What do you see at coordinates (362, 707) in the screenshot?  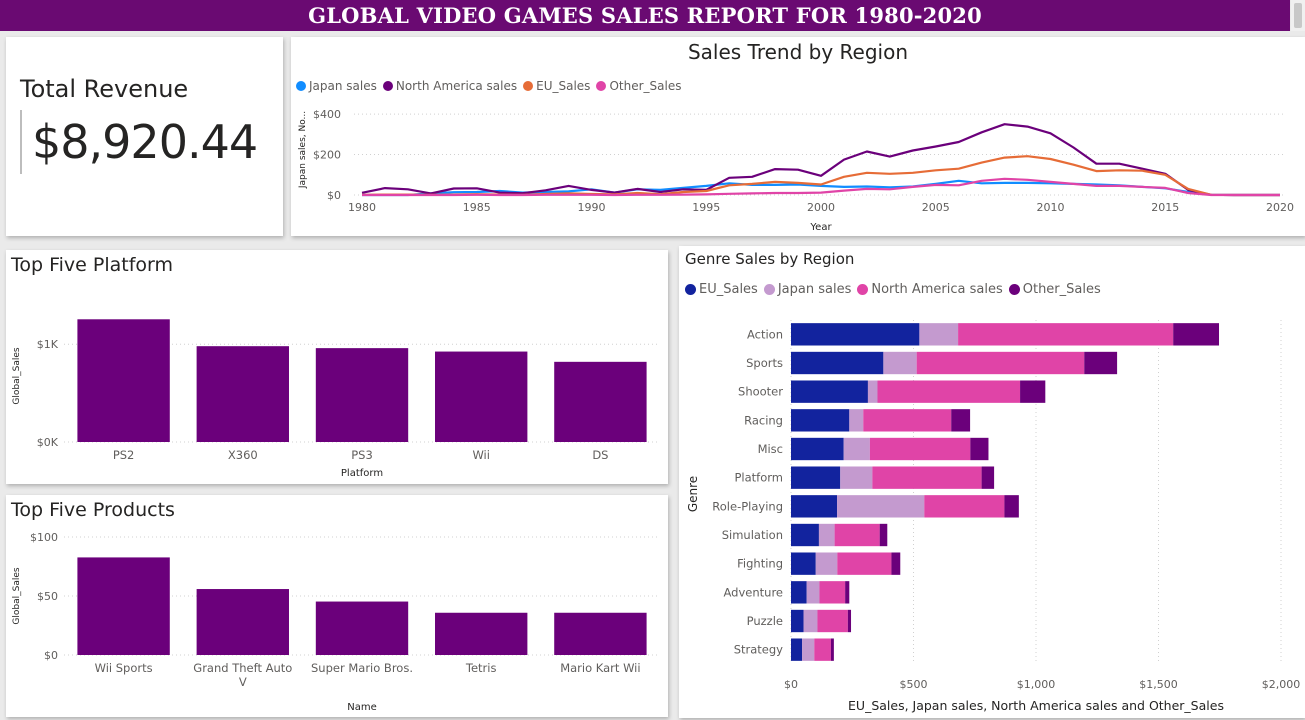 I see `x-axis-title: Name` at bounding box center [362, 707].